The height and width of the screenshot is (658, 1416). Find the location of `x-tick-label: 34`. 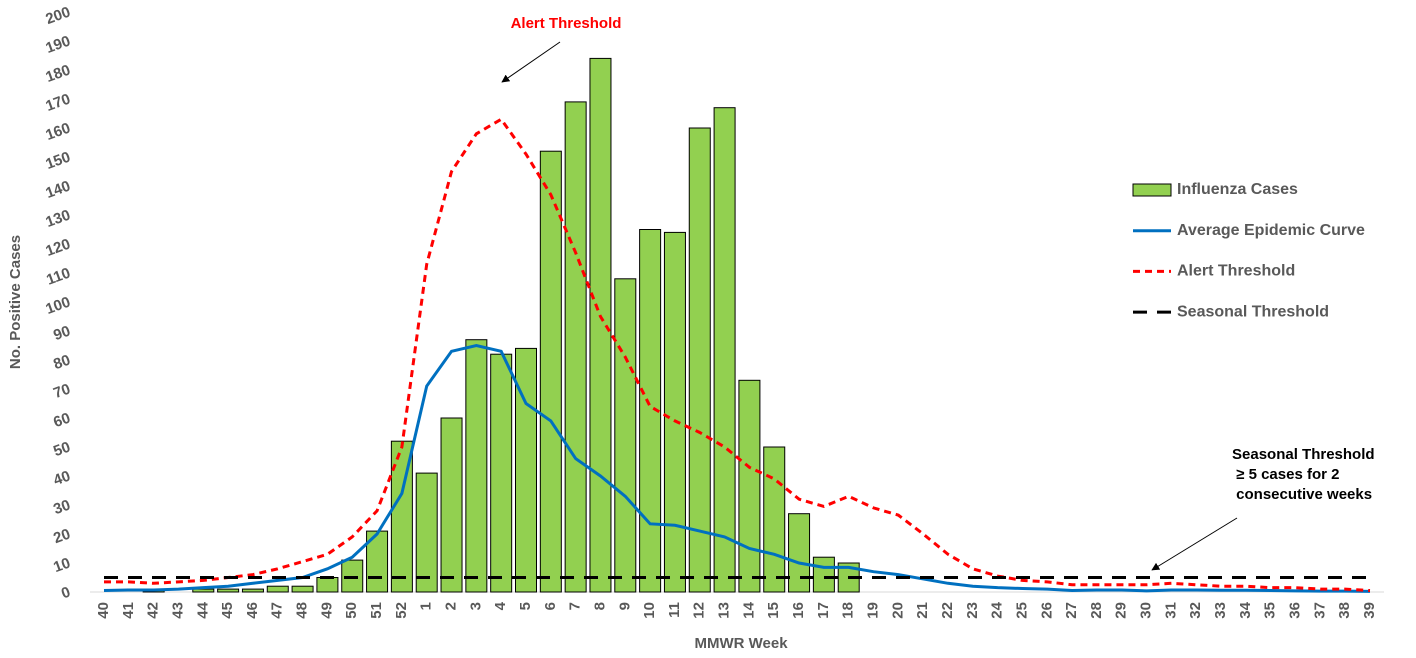

x-tick-label: 34 is located at coordinates (1245, 609).